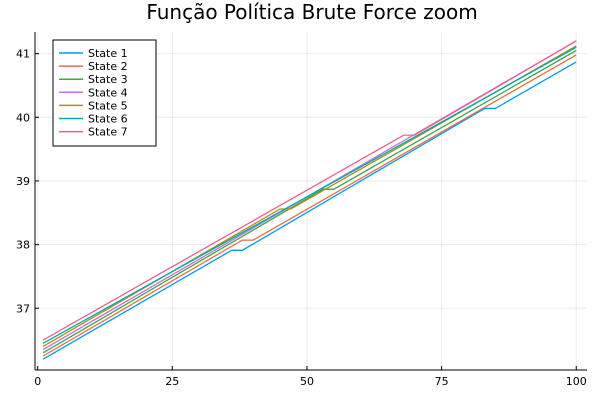 This screenshot has height=400, width=600. Describe the element at coordinates (108, 92) in the screenshot. I see `legend-label: State 4` at that location.